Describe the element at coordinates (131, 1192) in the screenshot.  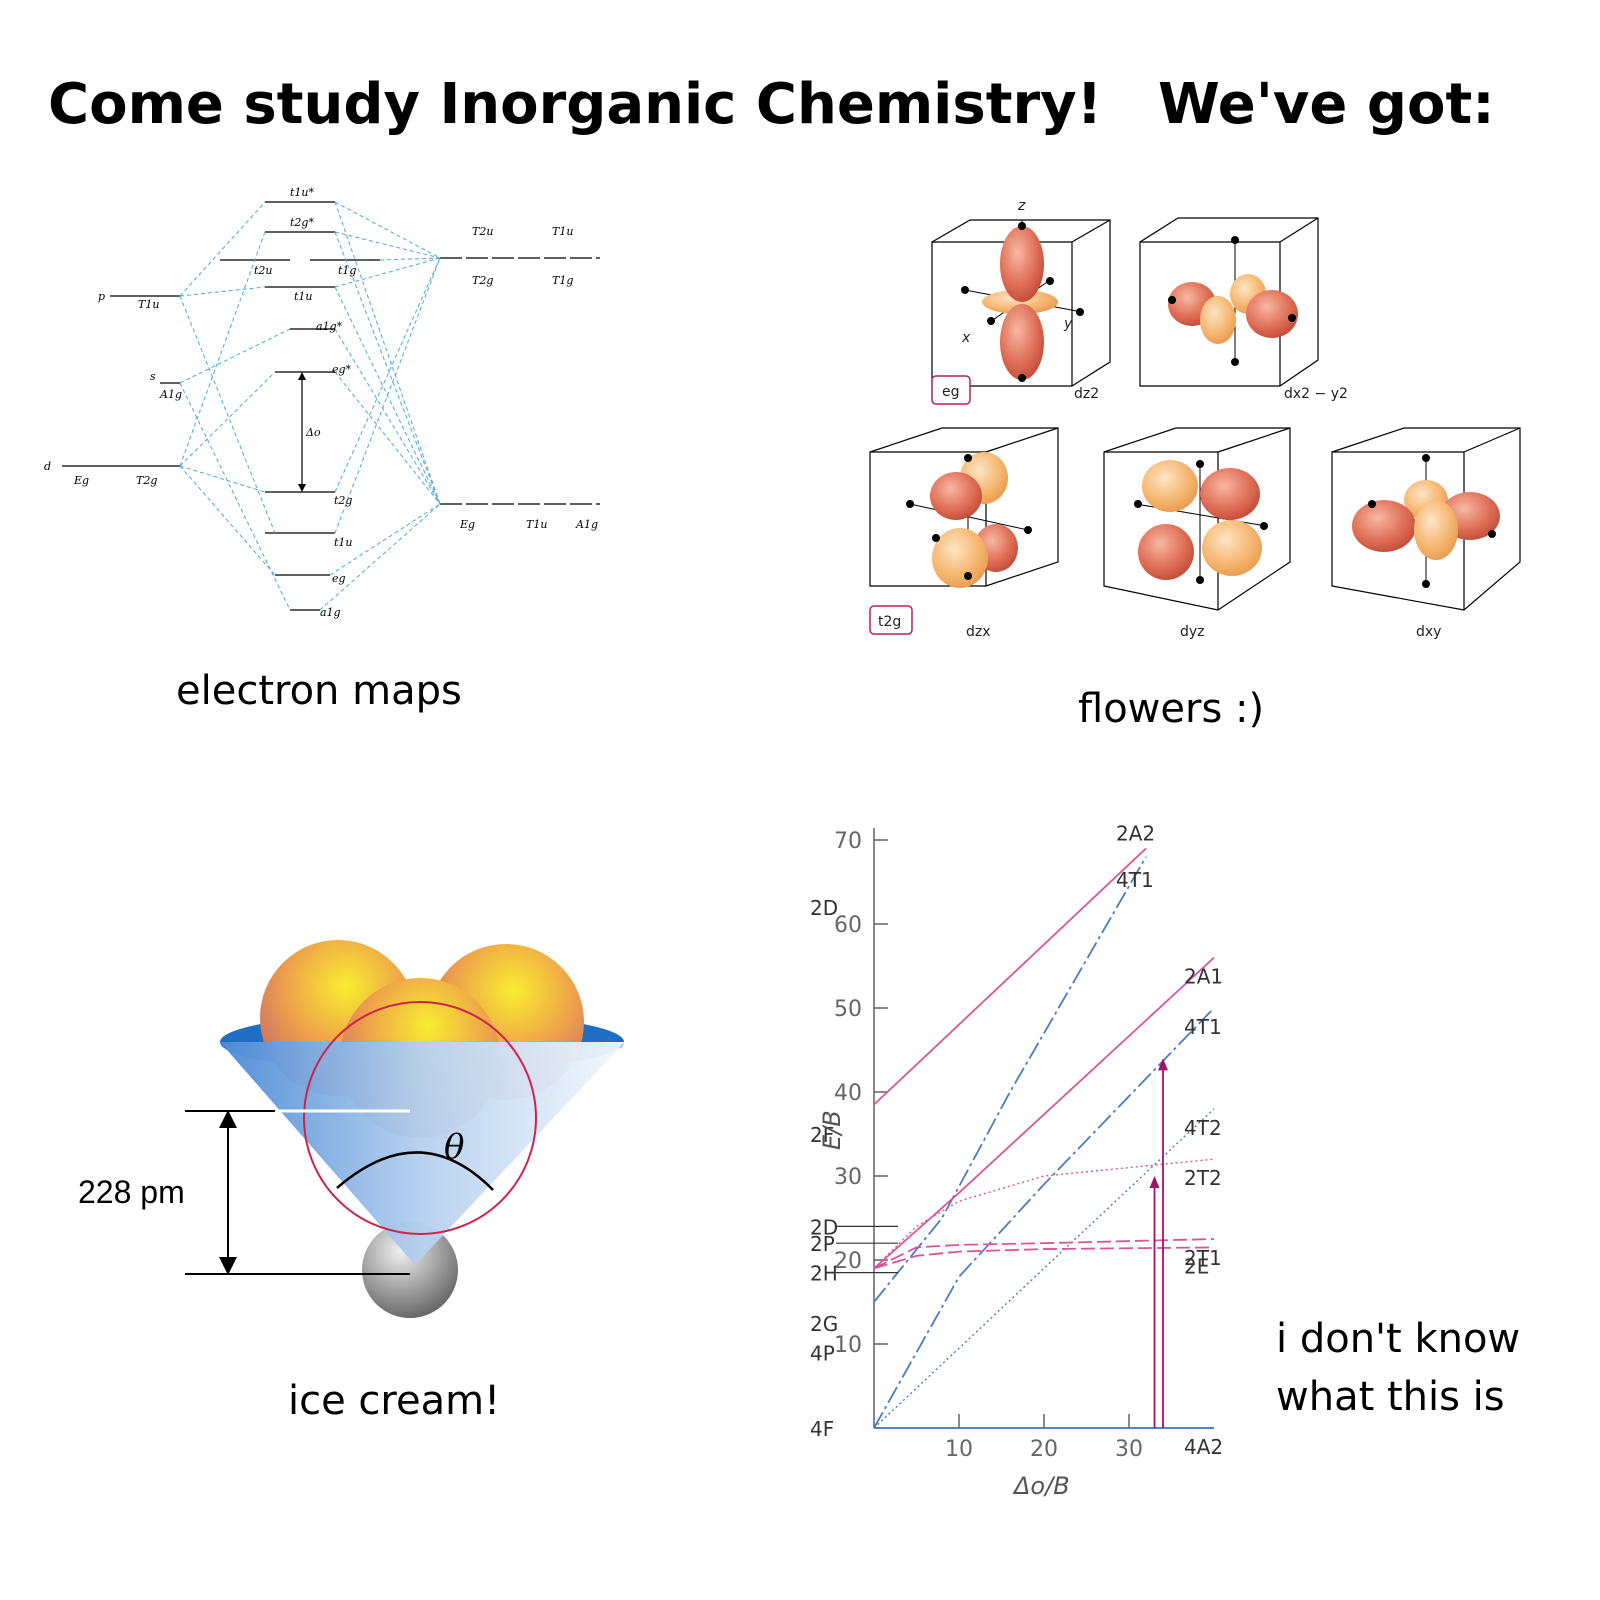
I see `distance-label: 228 pm` at that location.